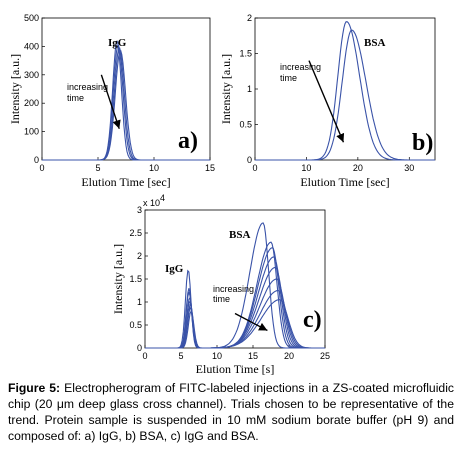 The height and width of the screenshot is (449, 459). Describe the element at coordinates (235, 369) in the screenshot. I see `panel-c-x-axis-label: Elution Time [s]` at that location.